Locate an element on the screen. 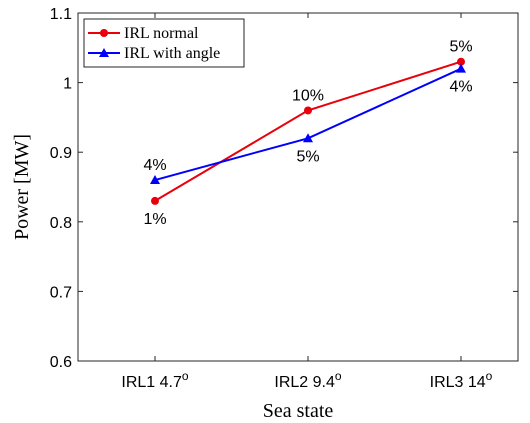  data-label-irl-normal: 10% is located at coordinates (308, 95).